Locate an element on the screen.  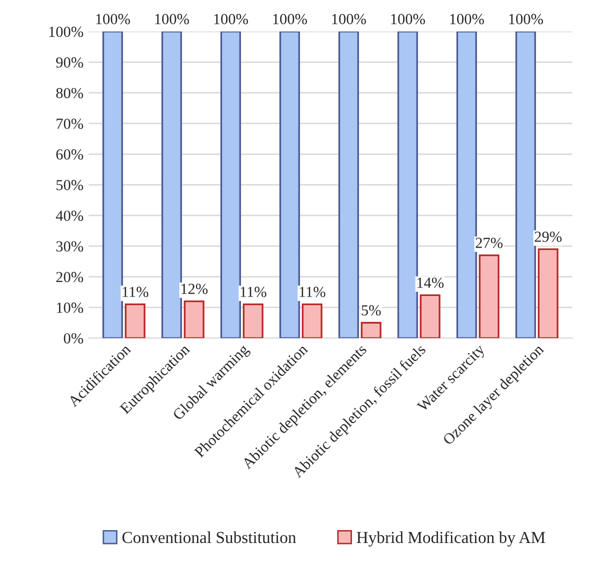
legend-label: Conventional Substitution is located at coordinates (209, 537).